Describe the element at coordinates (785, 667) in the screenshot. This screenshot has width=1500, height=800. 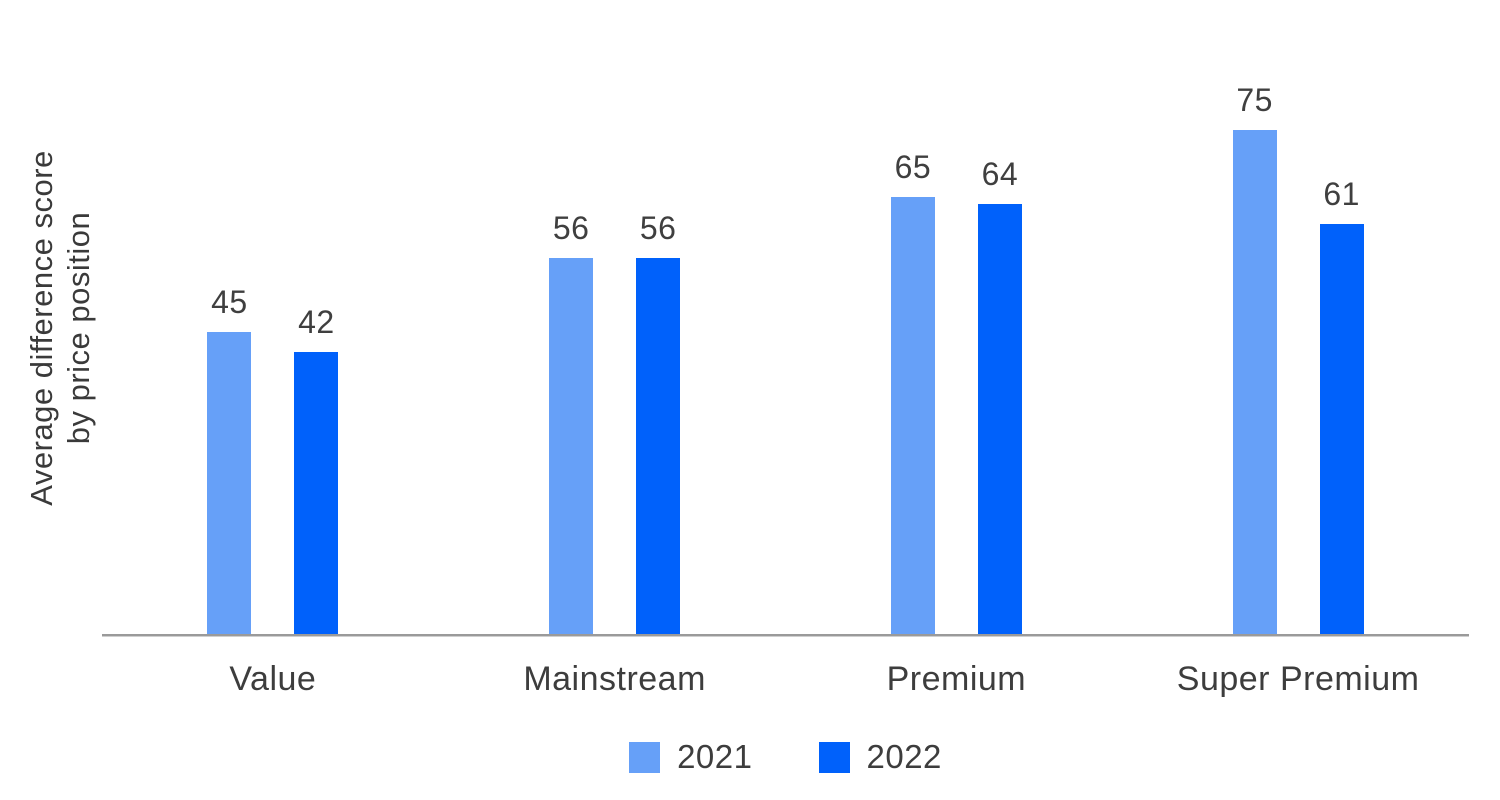
I see `x-axis-labels: Value Mainstream Premium Super Premium` at that location.